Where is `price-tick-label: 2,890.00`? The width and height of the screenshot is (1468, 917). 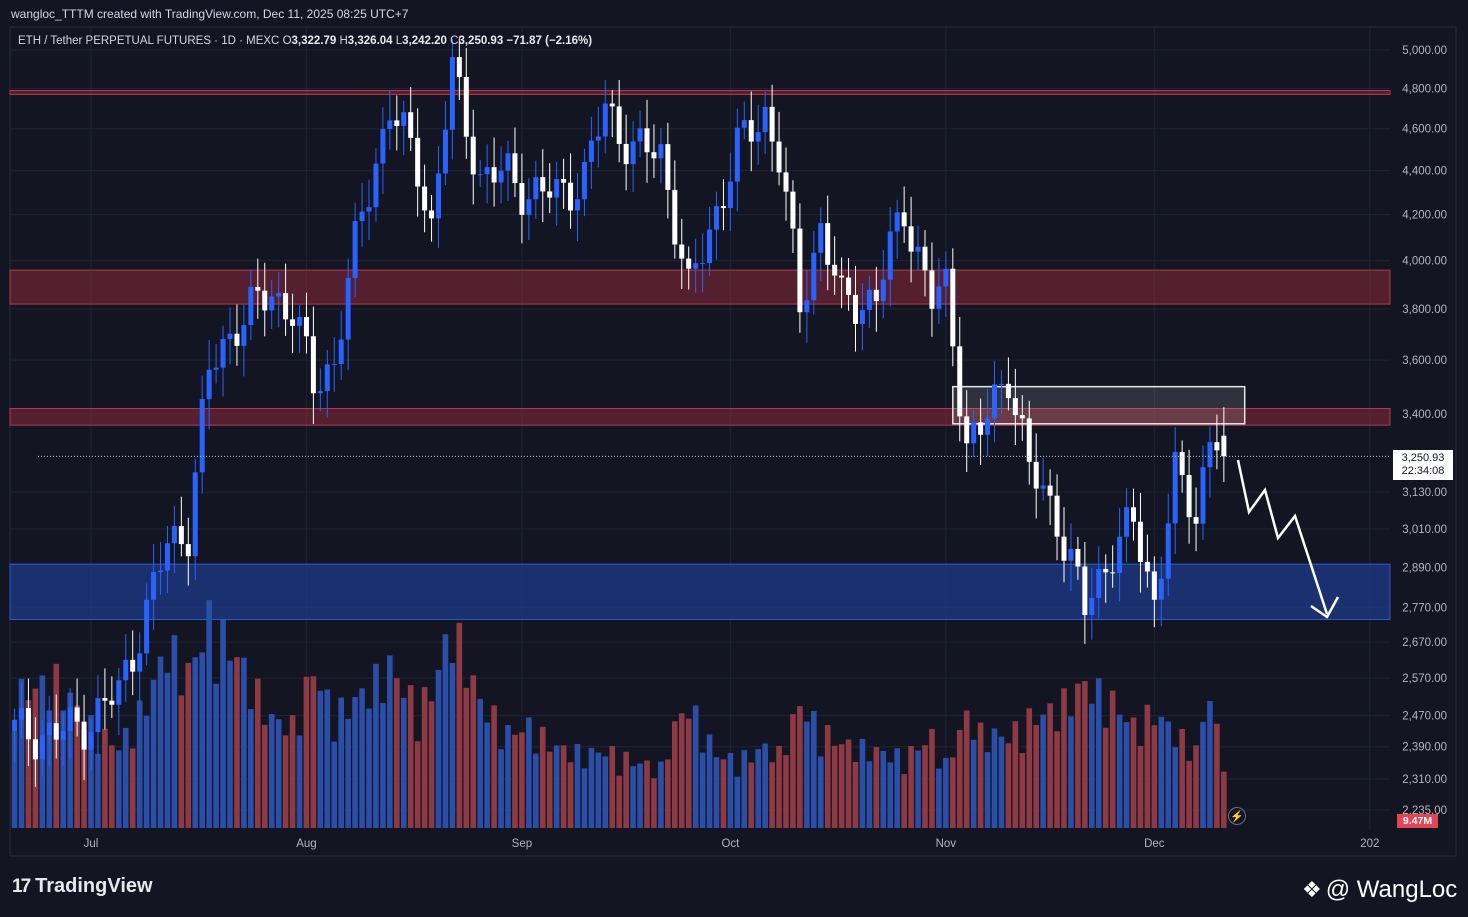
price-tick-label: 2,890.00 is located at coordinates (1424, 568).